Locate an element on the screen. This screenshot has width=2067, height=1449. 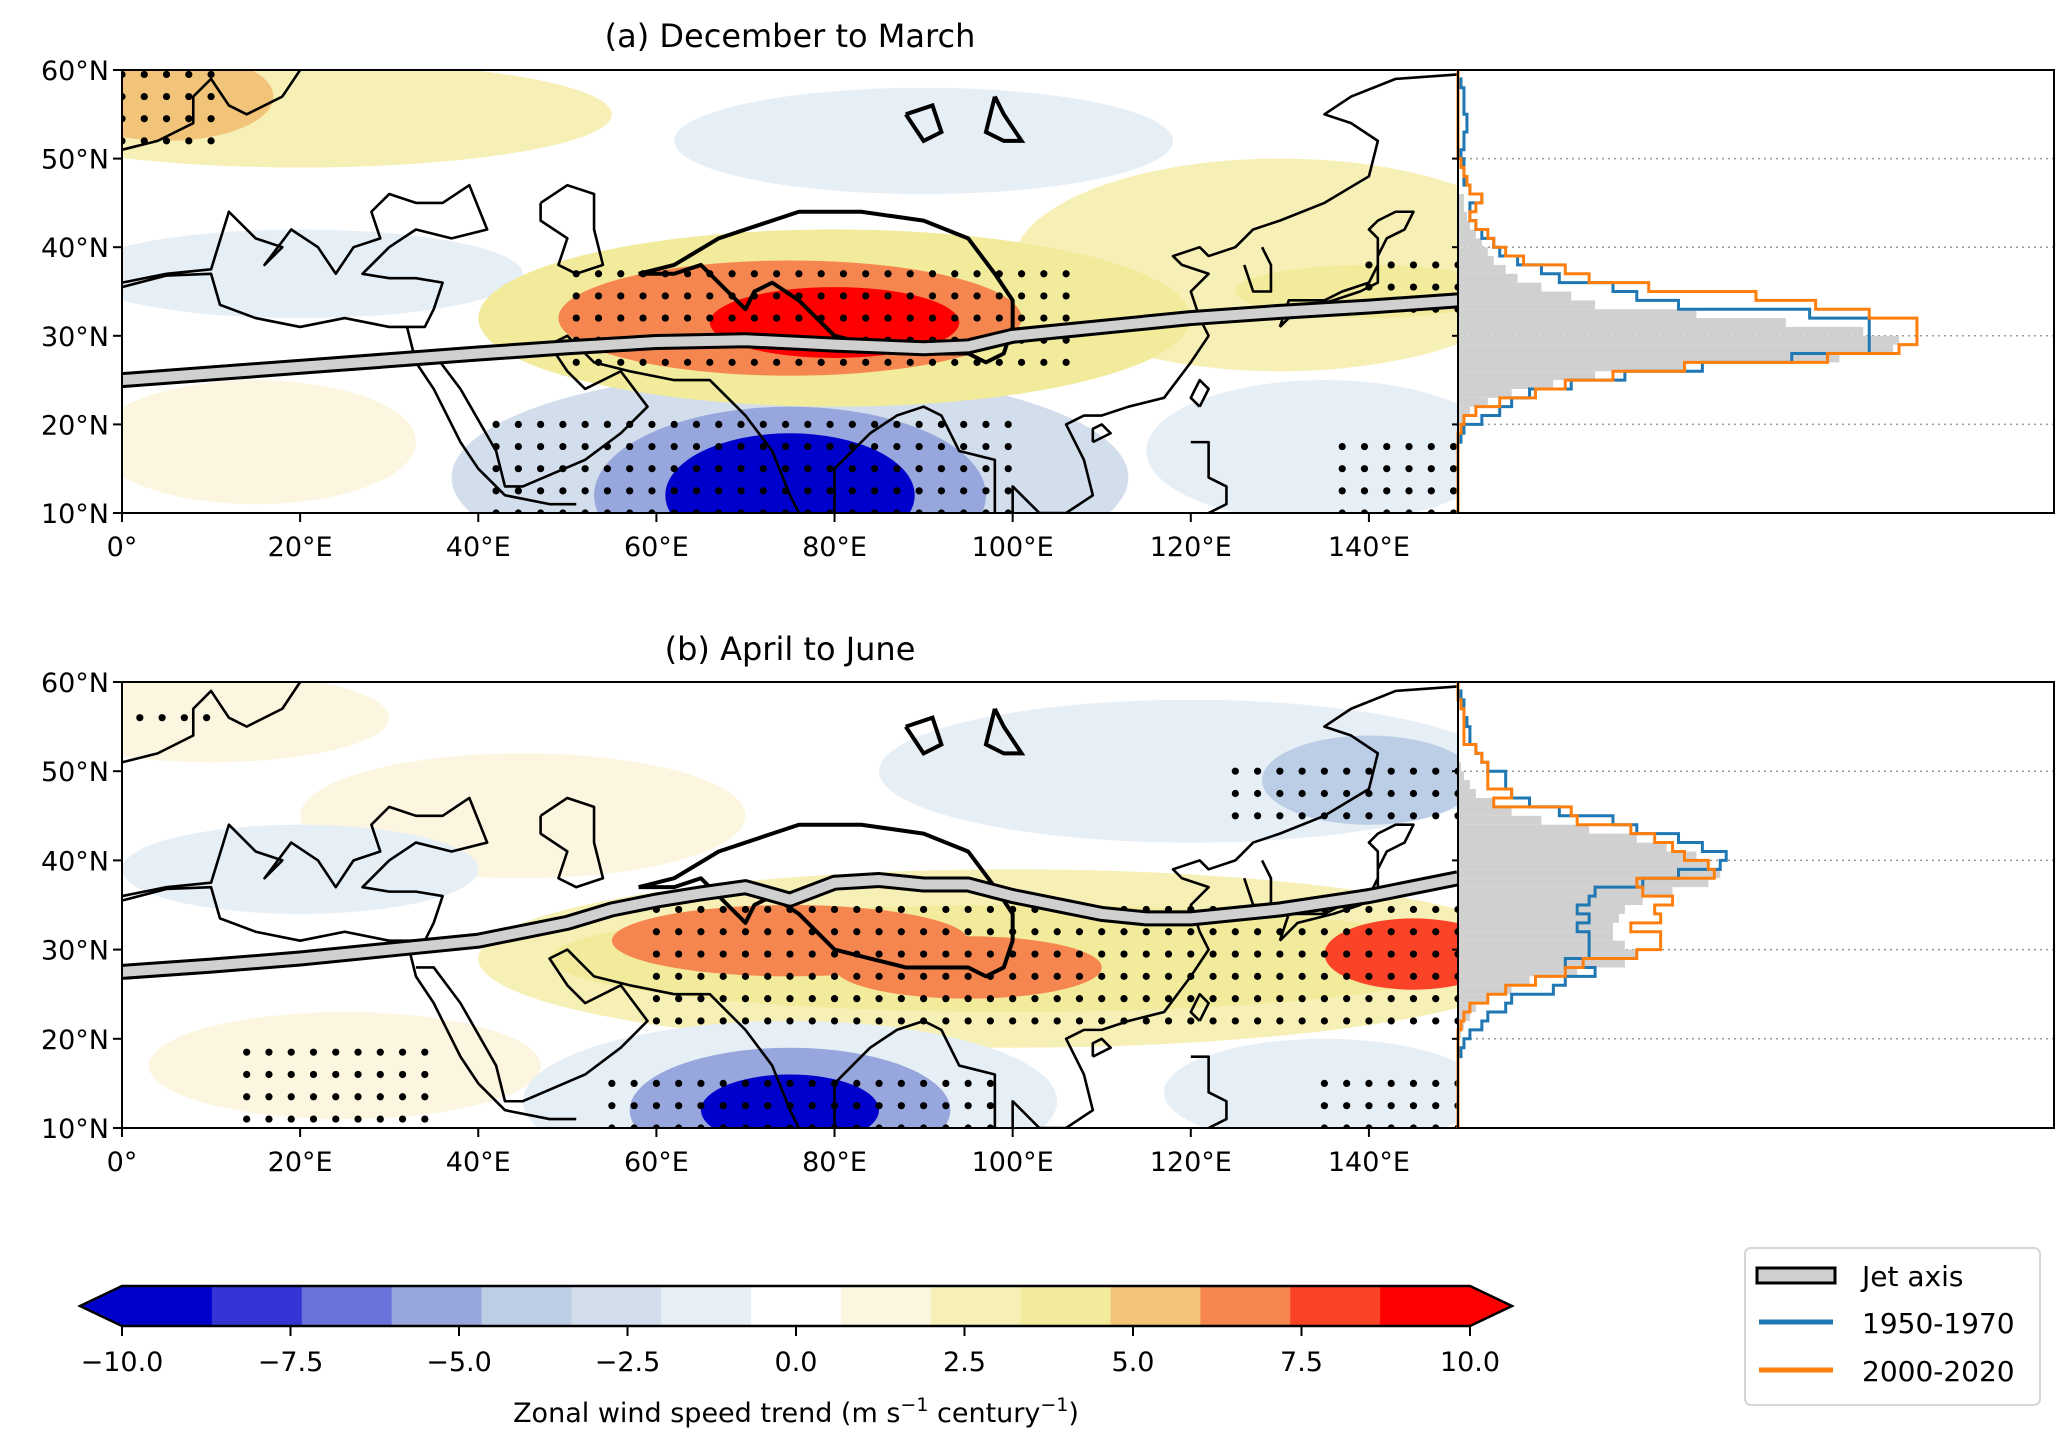
y-tick-label: 10°N is located at coordinates (75, 514).